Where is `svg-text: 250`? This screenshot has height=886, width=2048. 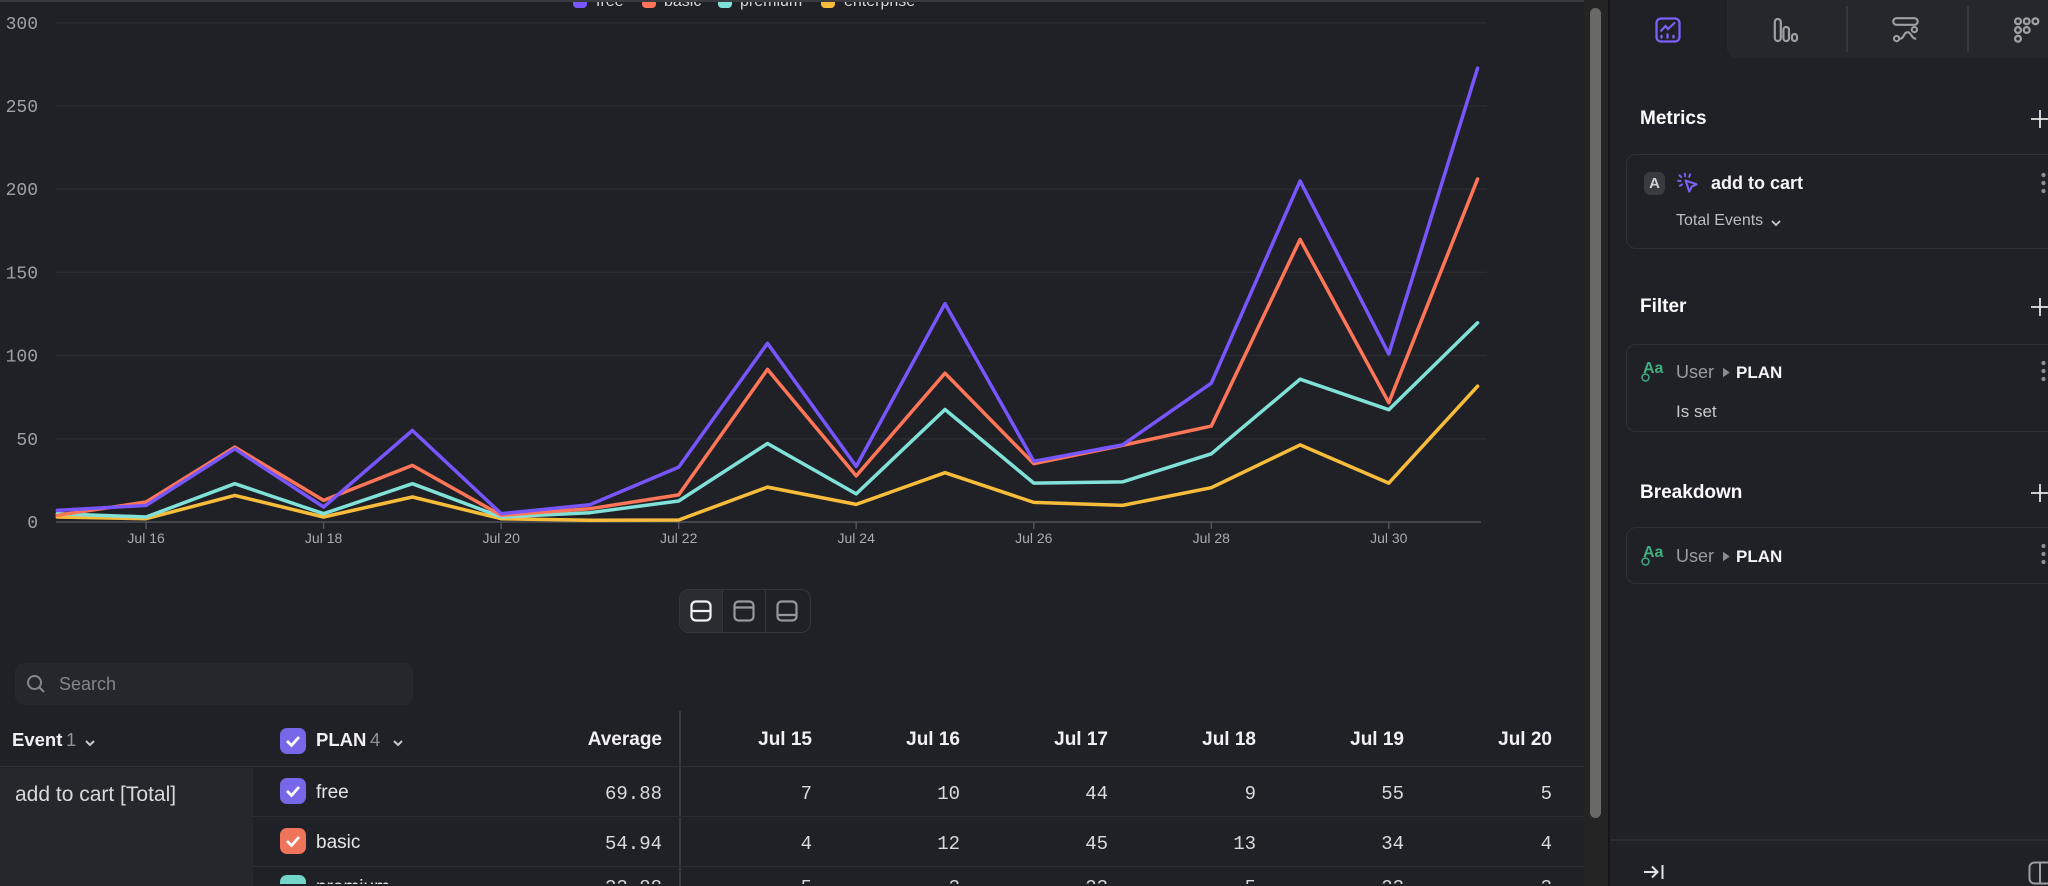
svg-text: 250 is located at coordinates (22, 108).